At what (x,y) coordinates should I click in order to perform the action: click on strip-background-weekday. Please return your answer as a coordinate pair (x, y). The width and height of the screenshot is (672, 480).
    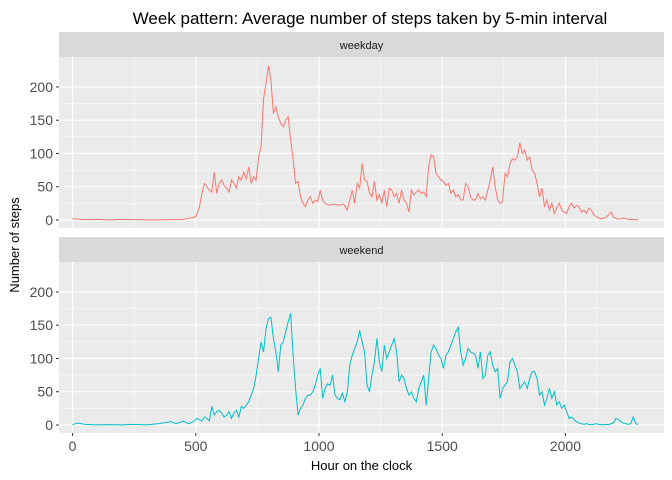
    Looking at the image, I should click on (361, 44).